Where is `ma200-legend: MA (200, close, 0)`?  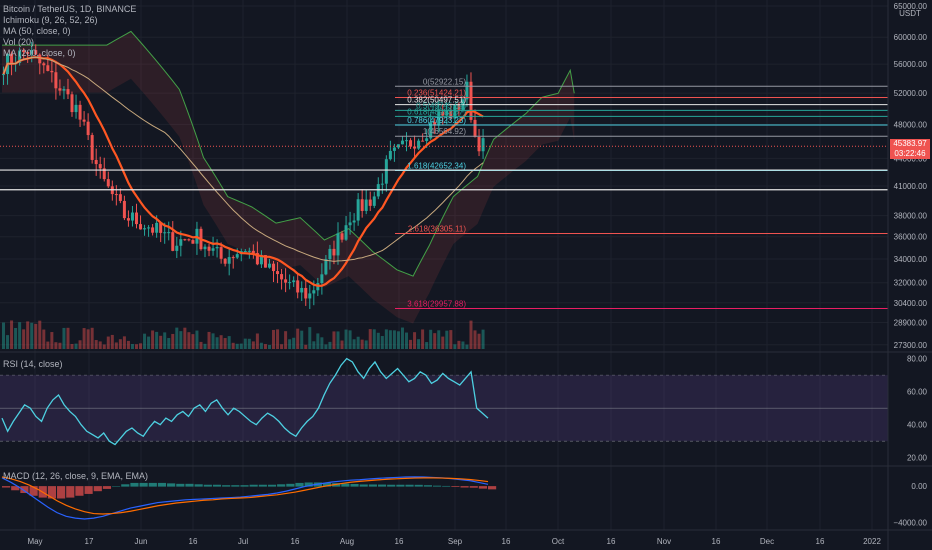 ma200-legend: MA (200, close, 0) is located at coordinates (39, 53).